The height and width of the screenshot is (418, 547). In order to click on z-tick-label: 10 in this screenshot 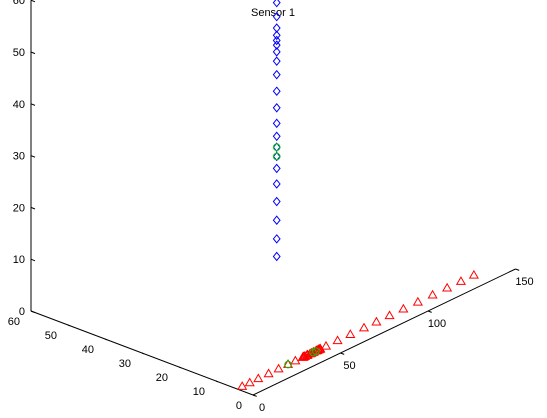, I will do `click(19, 260)`.